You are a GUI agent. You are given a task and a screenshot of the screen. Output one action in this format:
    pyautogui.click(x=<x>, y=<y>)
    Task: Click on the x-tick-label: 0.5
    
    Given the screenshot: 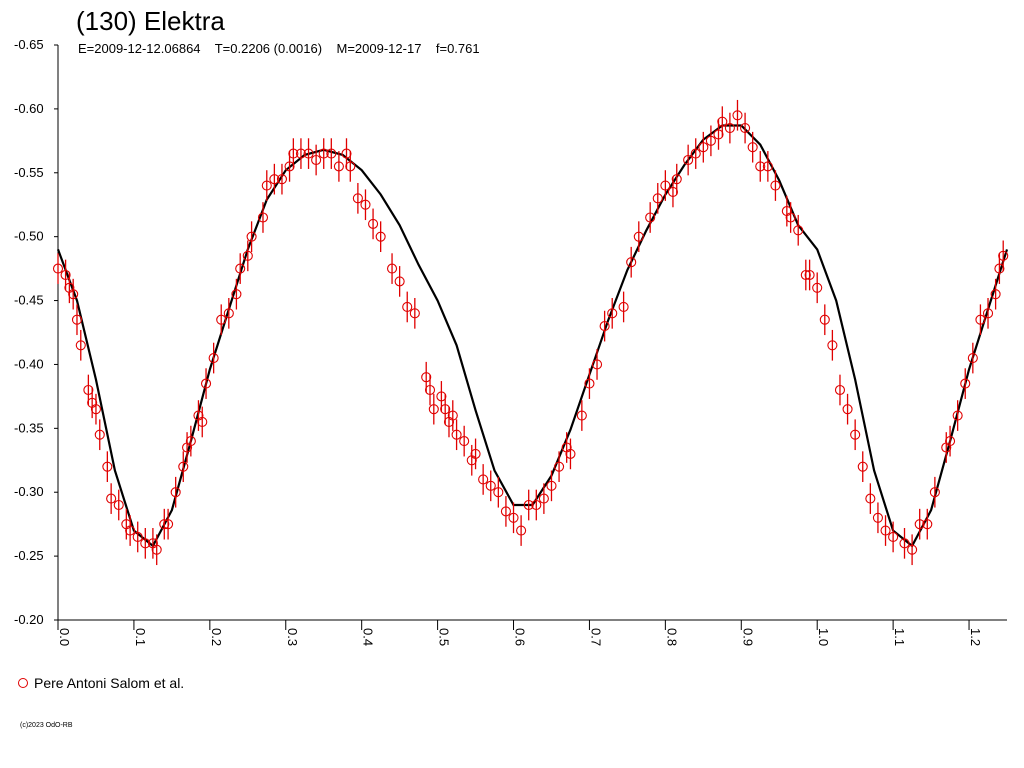 What is the action you would take?
    pyautogui.click(x=444, y=637)
    